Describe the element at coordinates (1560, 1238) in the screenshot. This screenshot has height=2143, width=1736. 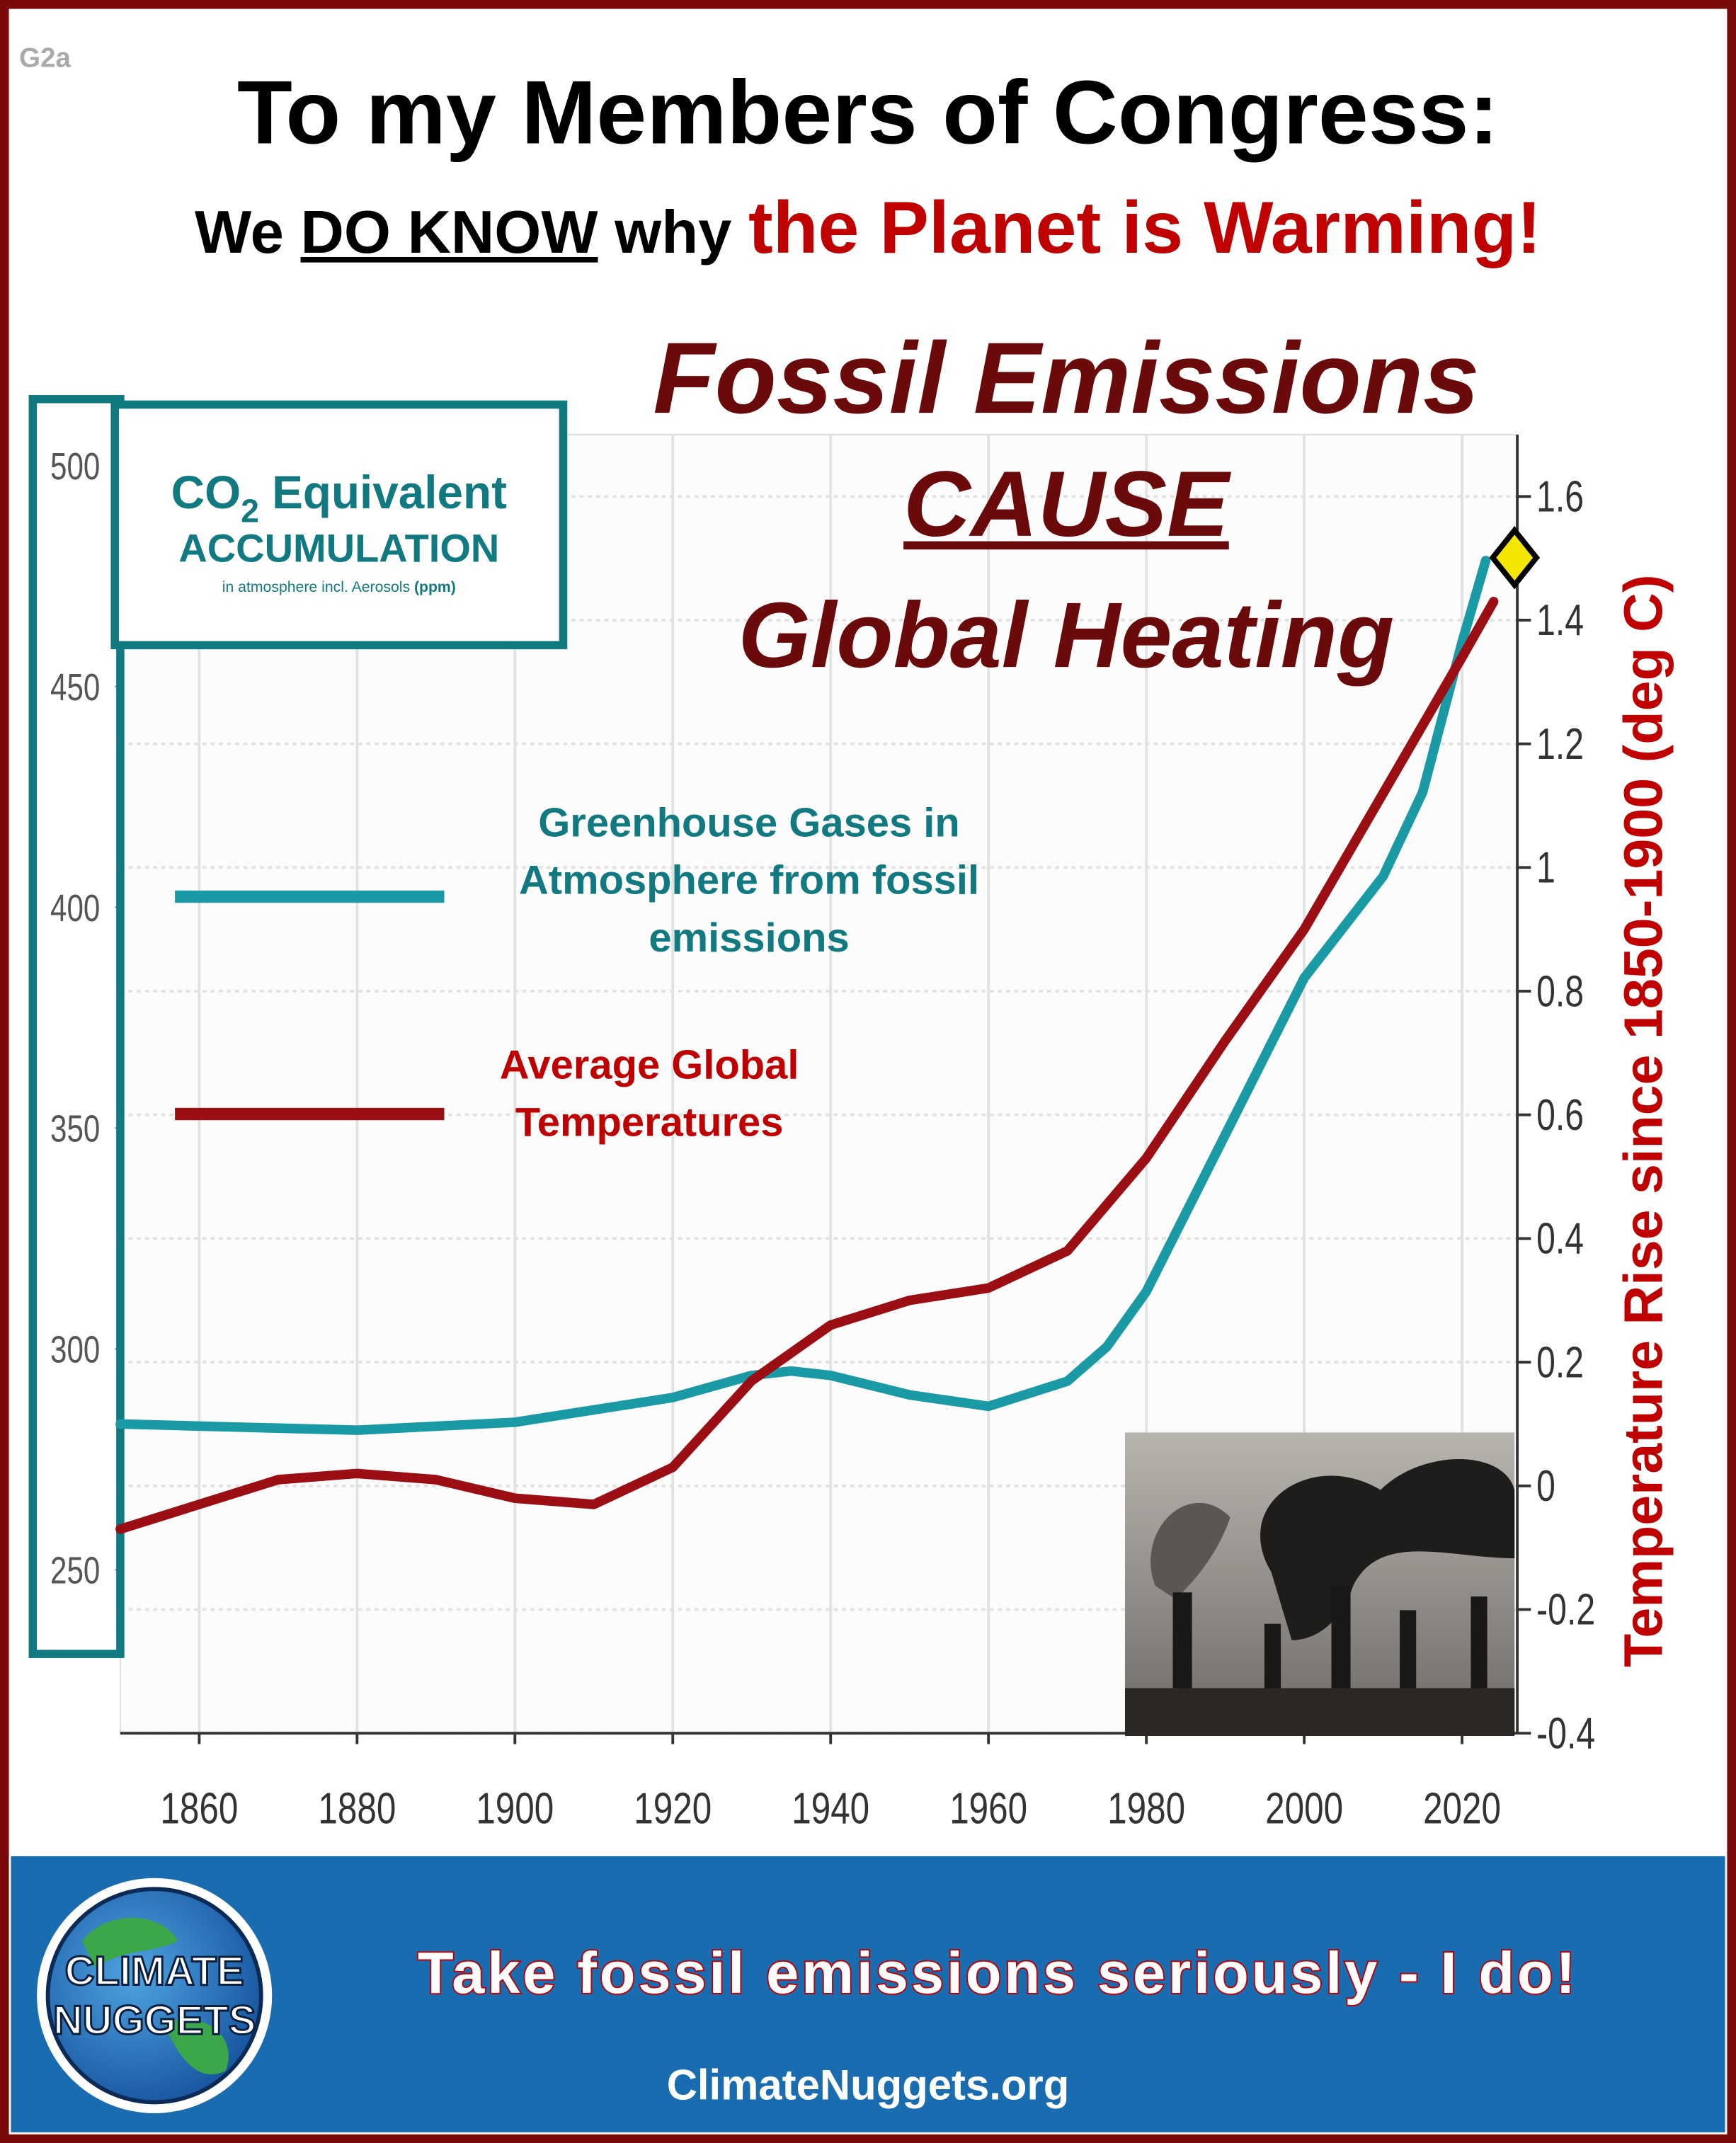
I see `y2-tick-label: 0.4` at that location.